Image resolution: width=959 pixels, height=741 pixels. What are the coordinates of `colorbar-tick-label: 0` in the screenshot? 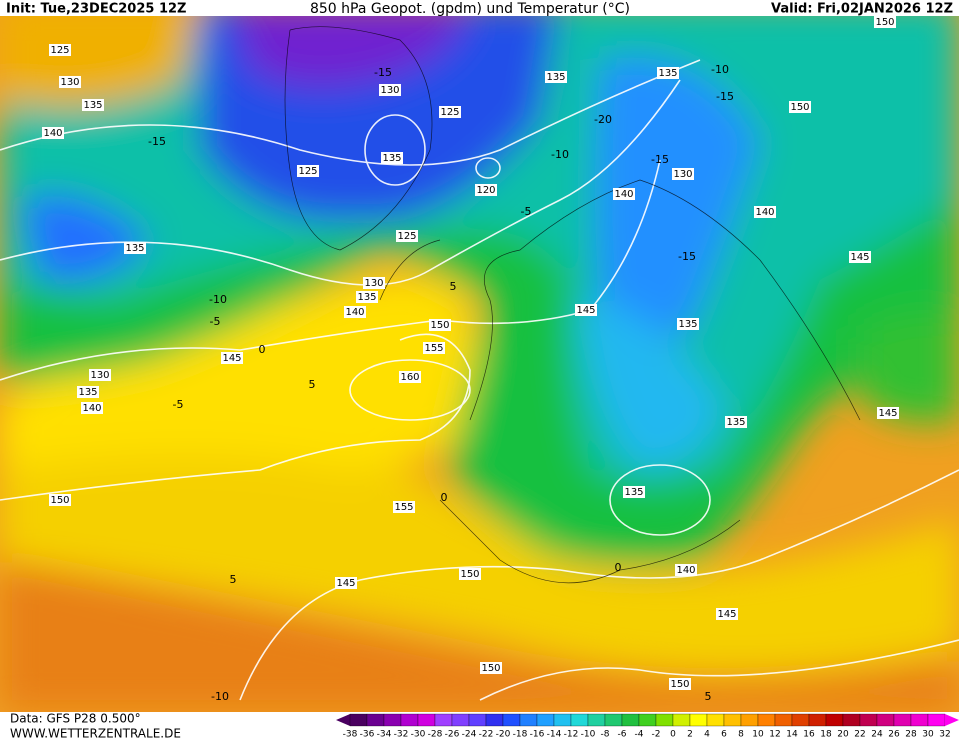 It's located at (673, 735).